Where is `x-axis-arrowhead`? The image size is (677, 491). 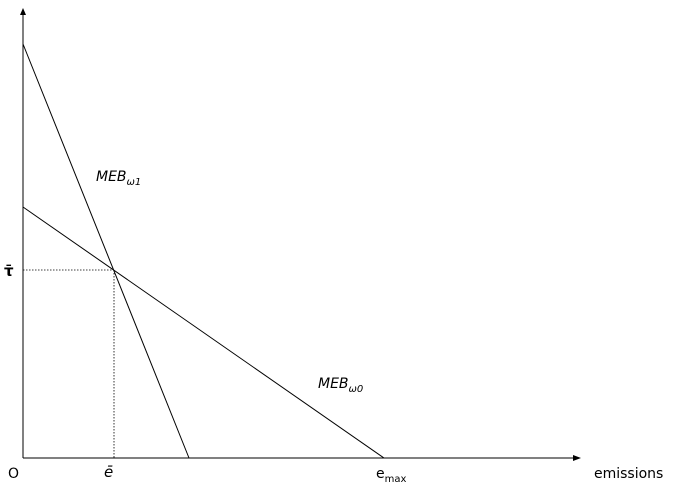
x-axis-arrowhead is located at coordinates (577, 458).